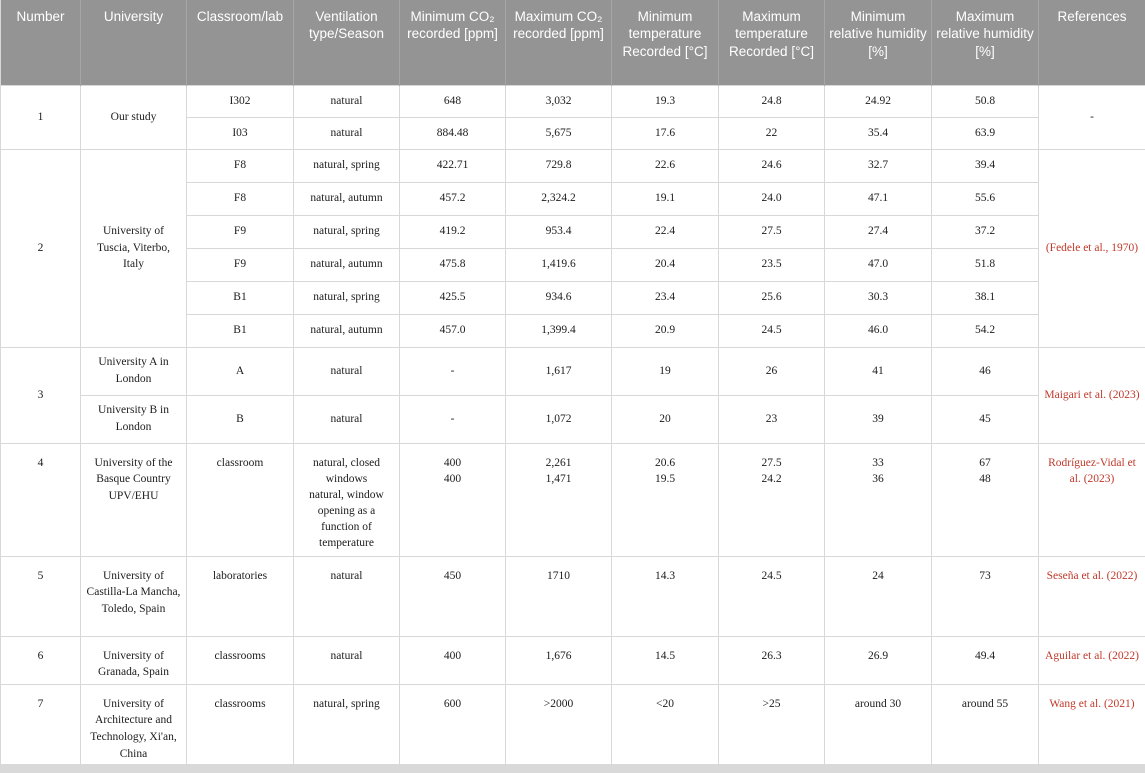 This screenshot has height=773, width=1145. What do you see at coordinates (453, 42) in the screenshot?
I see `col-header-min-co2: Minimum CO₂ recorded [ppm]` at bounding box center [453, 42].